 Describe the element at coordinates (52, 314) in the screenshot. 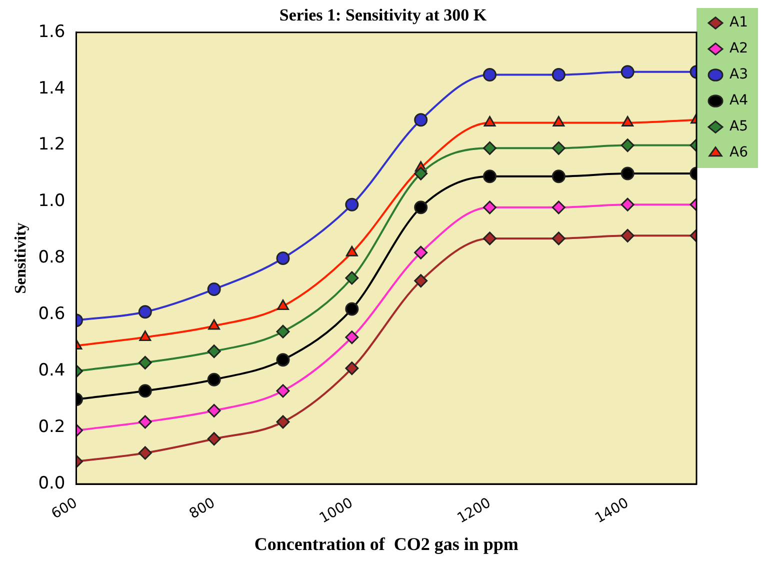

I see `y-tick-label: 0.6` at that location.